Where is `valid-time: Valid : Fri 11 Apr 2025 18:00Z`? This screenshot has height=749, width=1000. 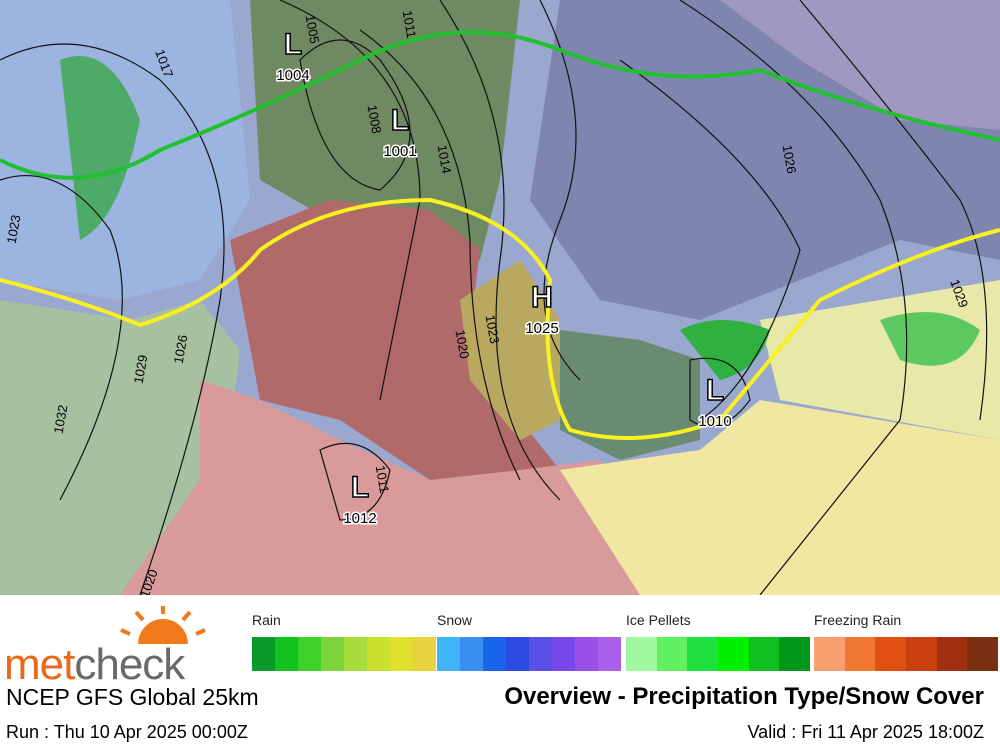
valid-time: Valid : Fri 11 Apr 2025 18:00Z is located at coordinates (865, 732).